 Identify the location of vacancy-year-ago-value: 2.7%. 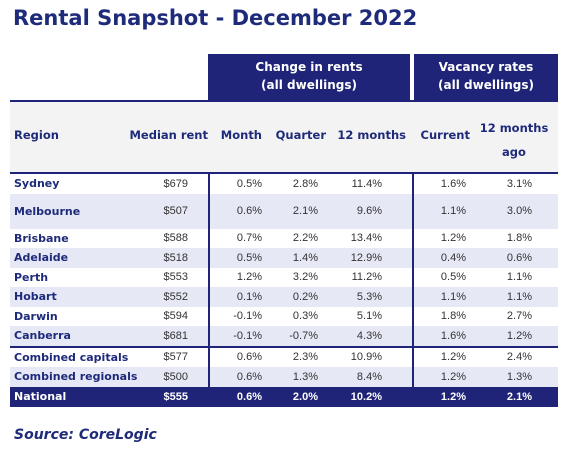
(519, 316).